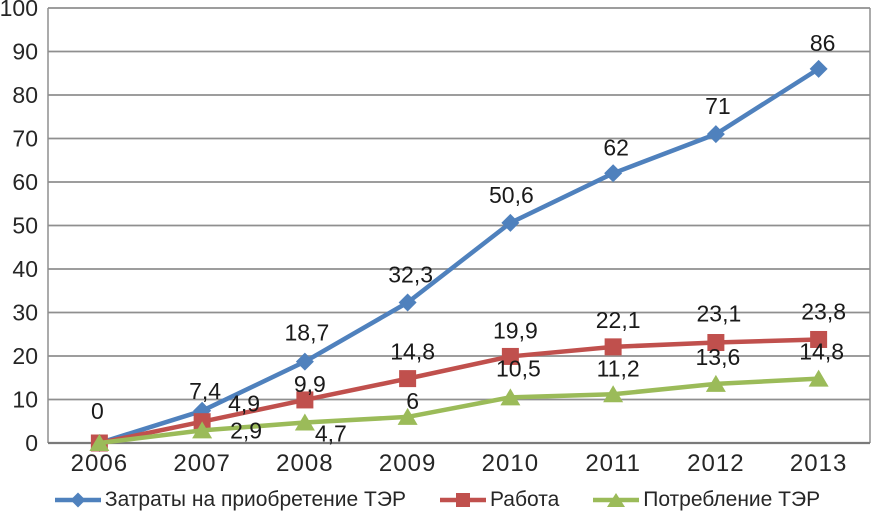  What do you see at coordinates (618, 368) in the screenshot?
I see `data-label: 11,2` at bounding box center [618, 368].